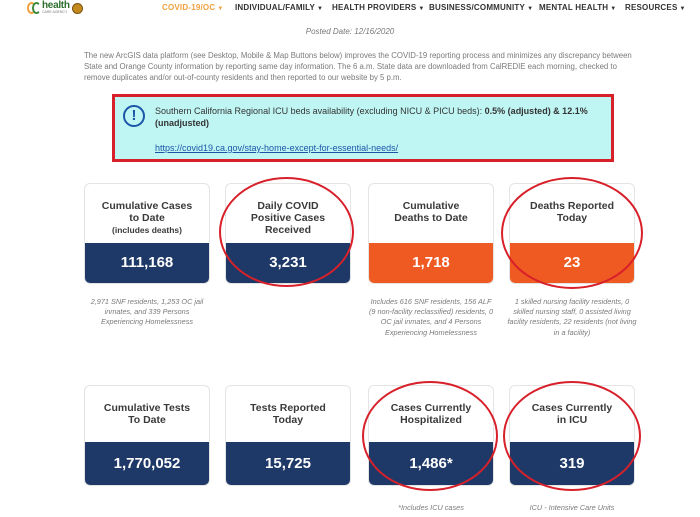 The width and height of the screenshot is (700, 517). I want to click on posted-date: Posted Date: 12/16/2020, so click(350, 31).